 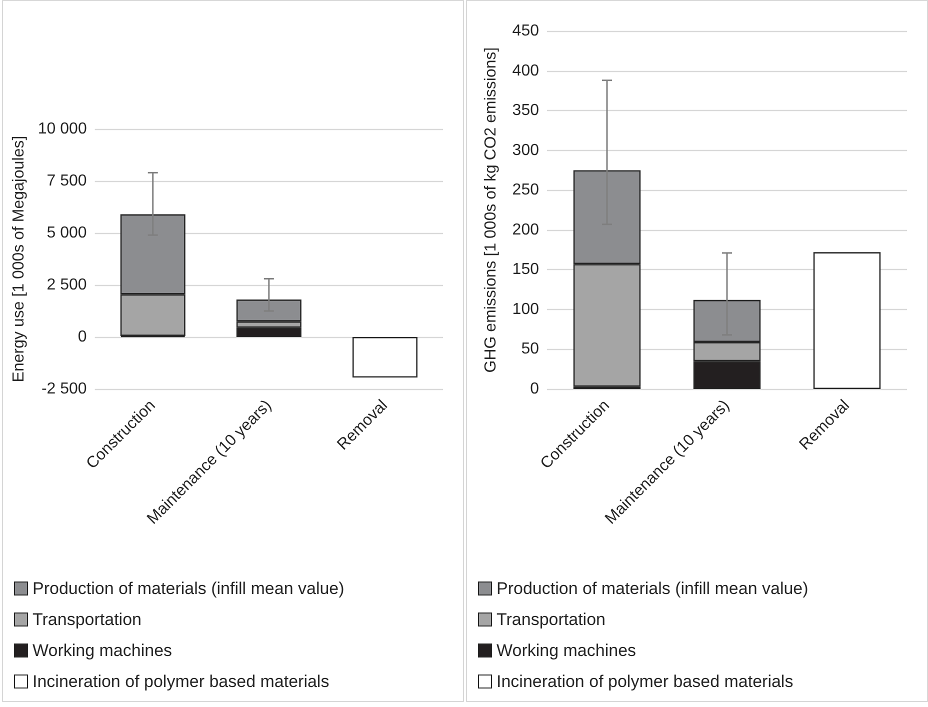 What do you see at coordinates (66, 285) in the screenshot?
I see `y-tick-label: 2 500` at bounding box center [66, 285].